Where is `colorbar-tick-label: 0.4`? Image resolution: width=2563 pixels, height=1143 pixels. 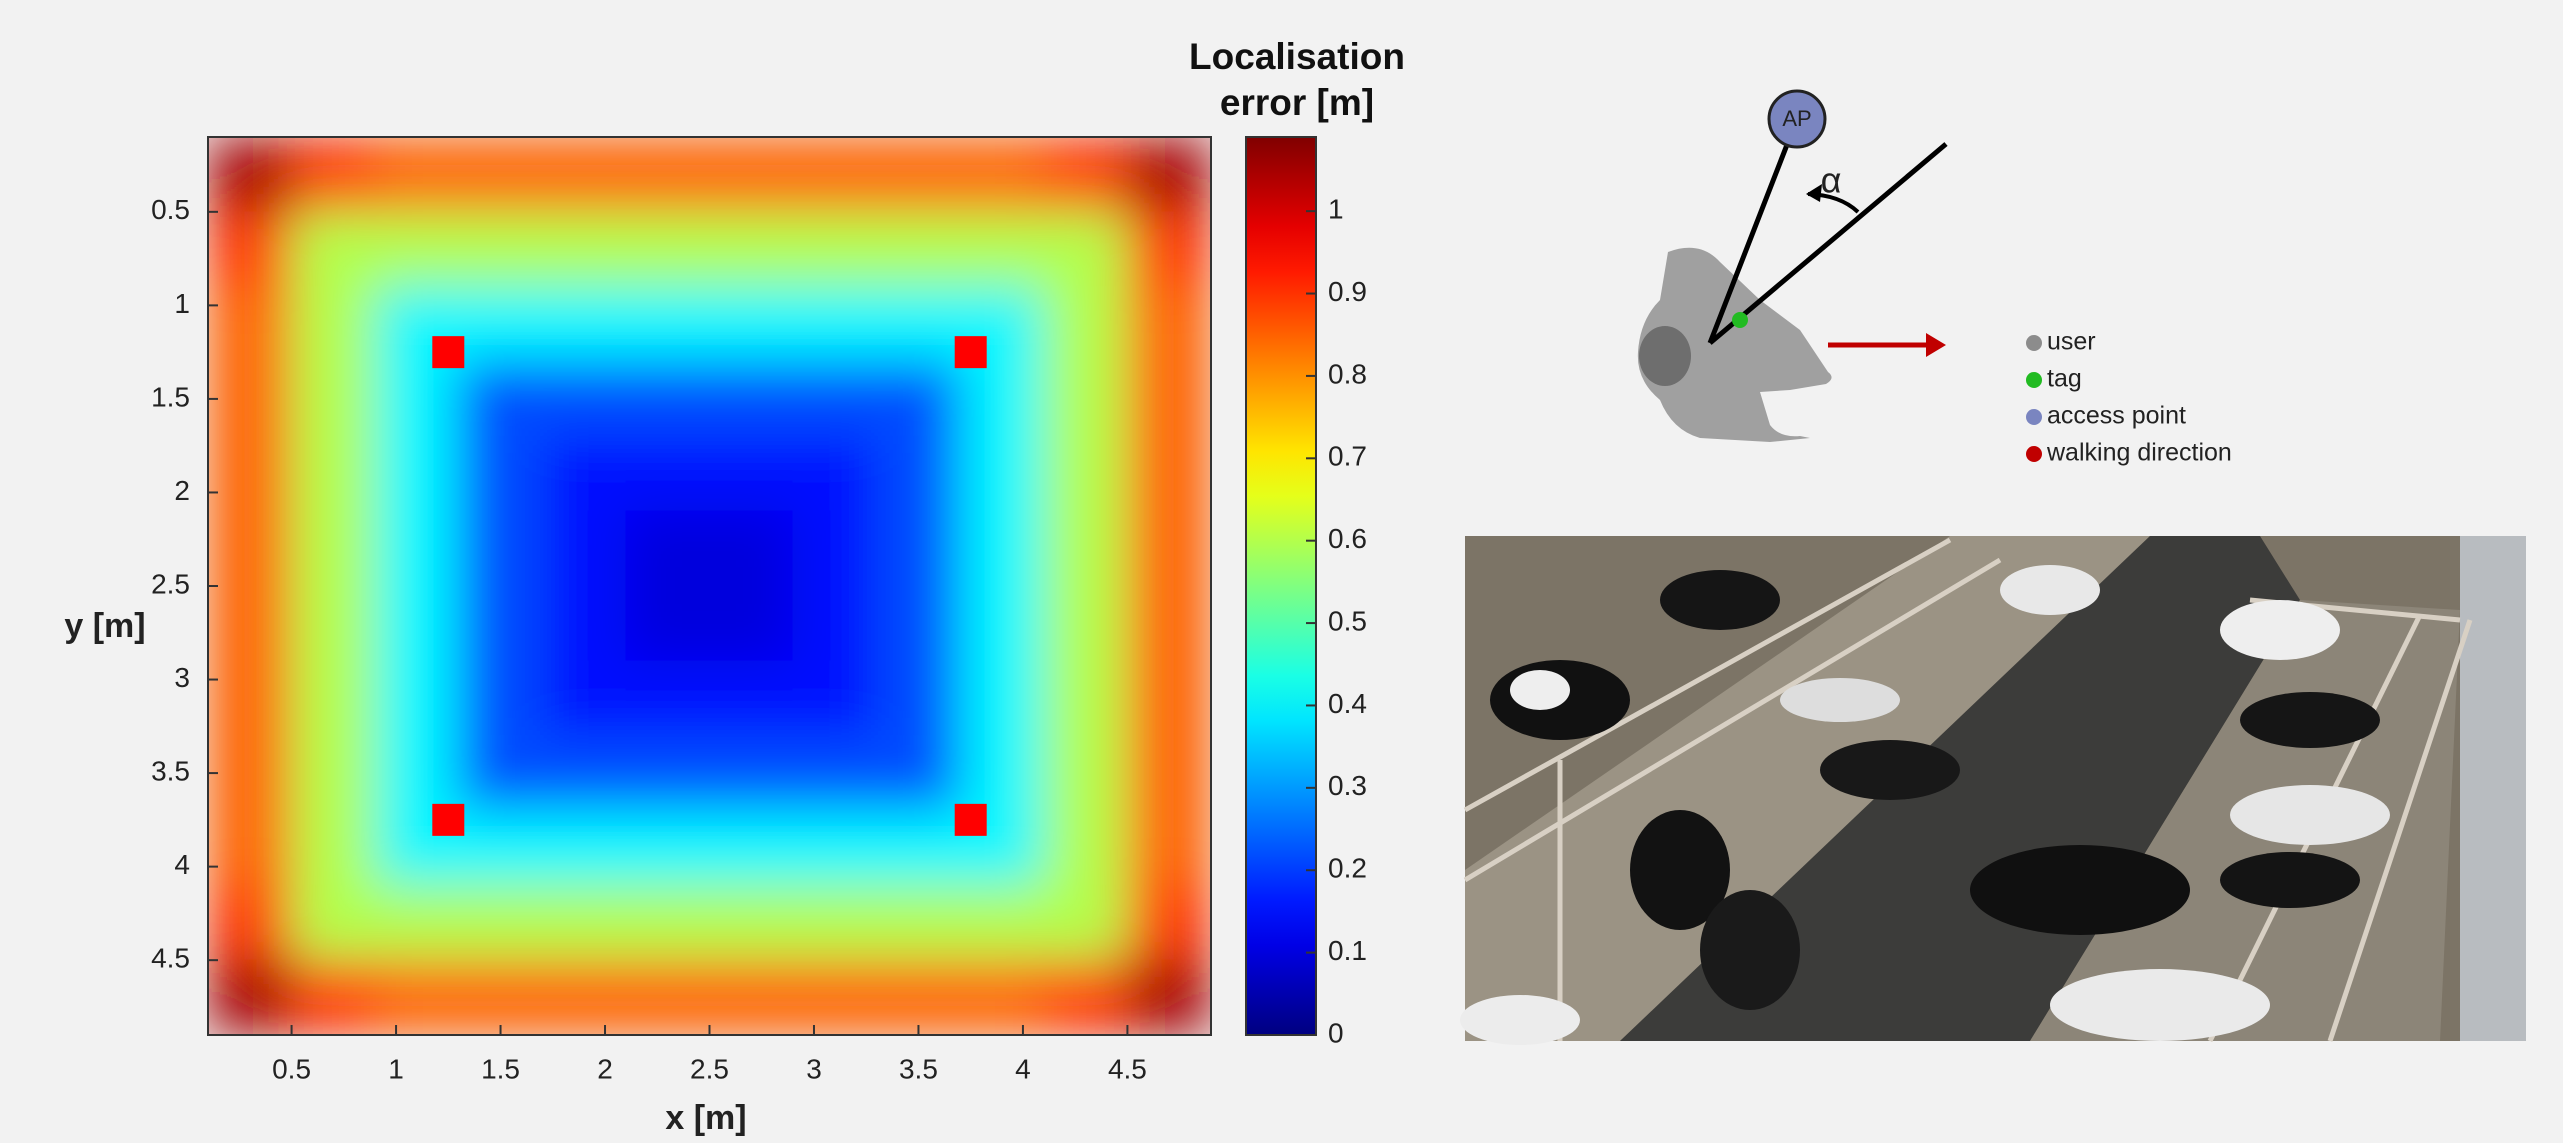 colorbar-tick-label: 0.4 is located at coordinates (1347, 703).